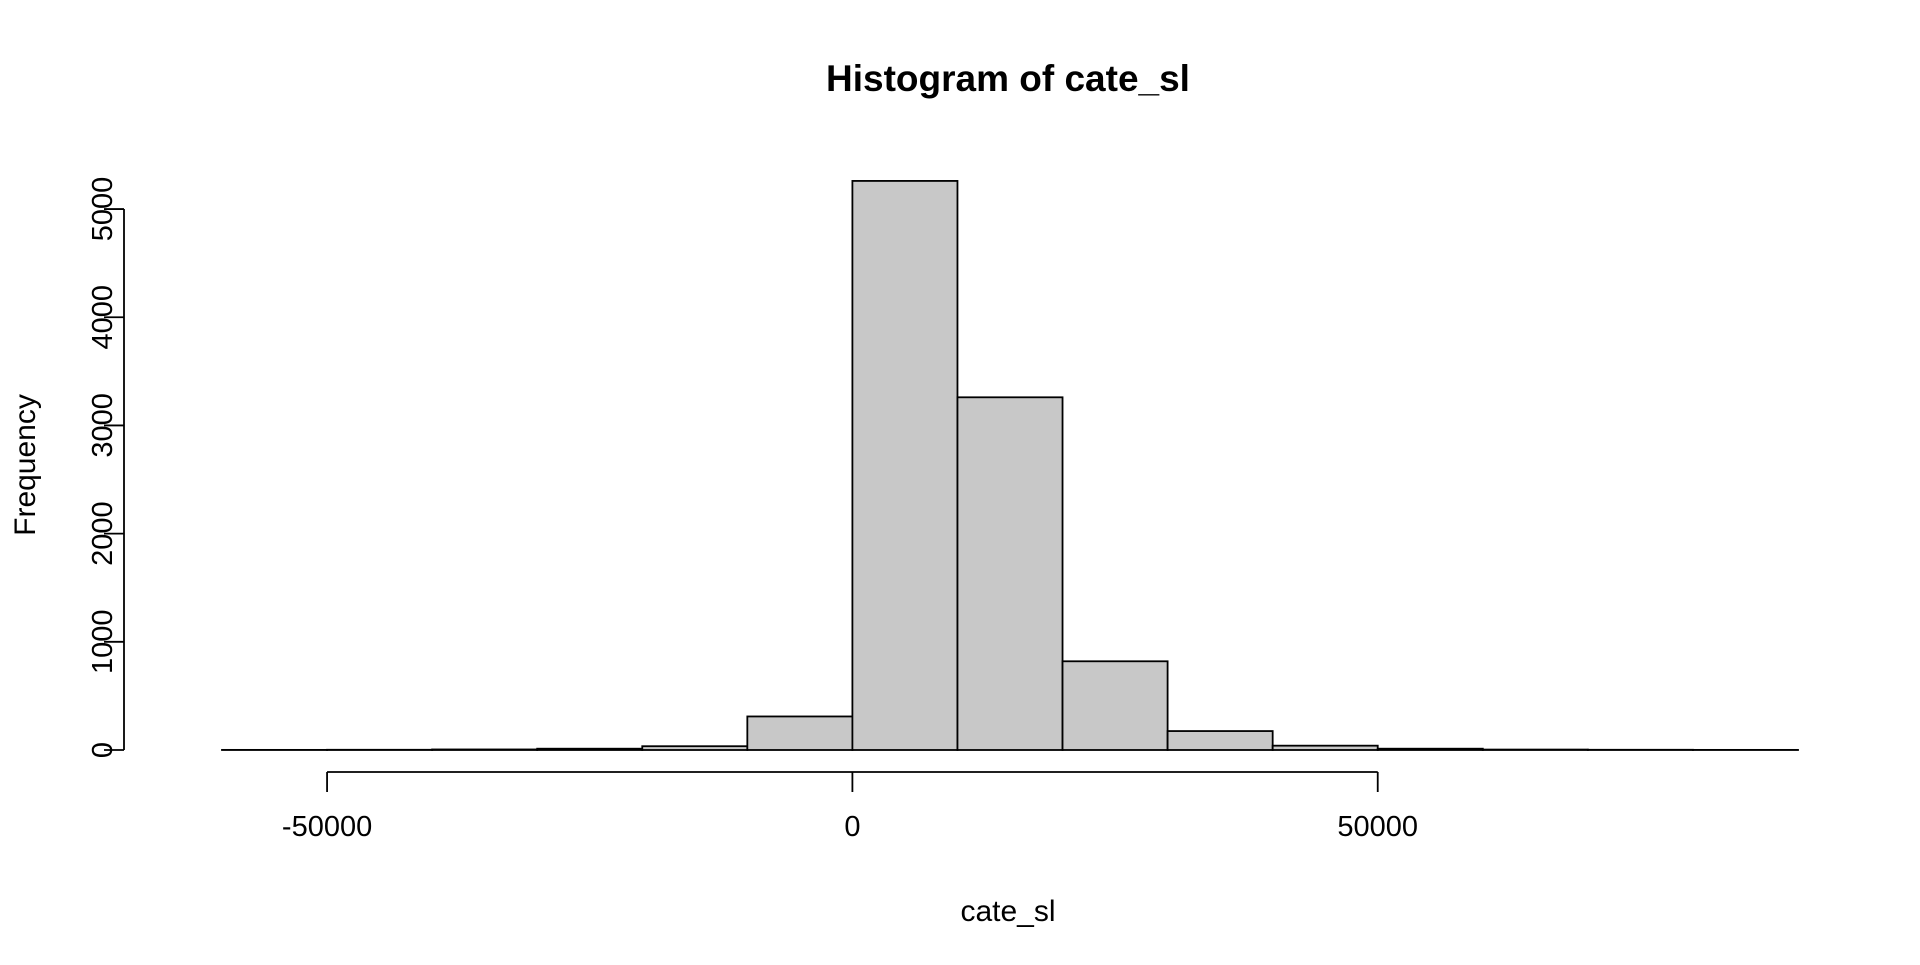  Describe the element at coordinates (850, 807) in the screenshot. I see `x-axis: -50000 0 50000` at that location.